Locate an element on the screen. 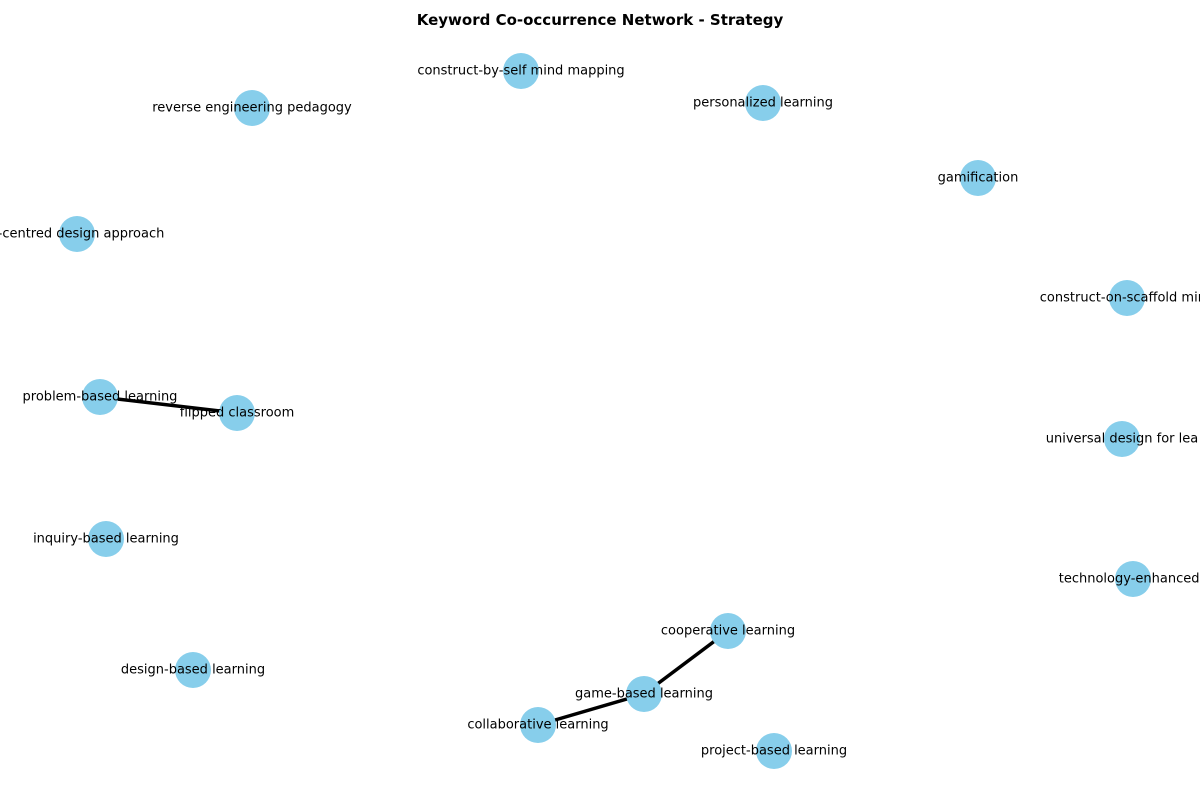 The height and width of the screenshot is (800, 1200). node-centred-design is located at coordinates (77, 234).